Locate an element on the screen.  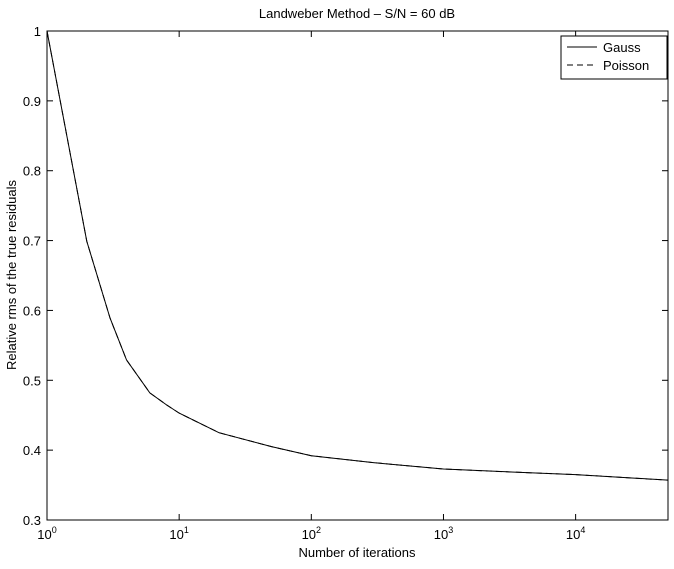
y-tick-label: 0.8 is located at coordinates (32, 171).